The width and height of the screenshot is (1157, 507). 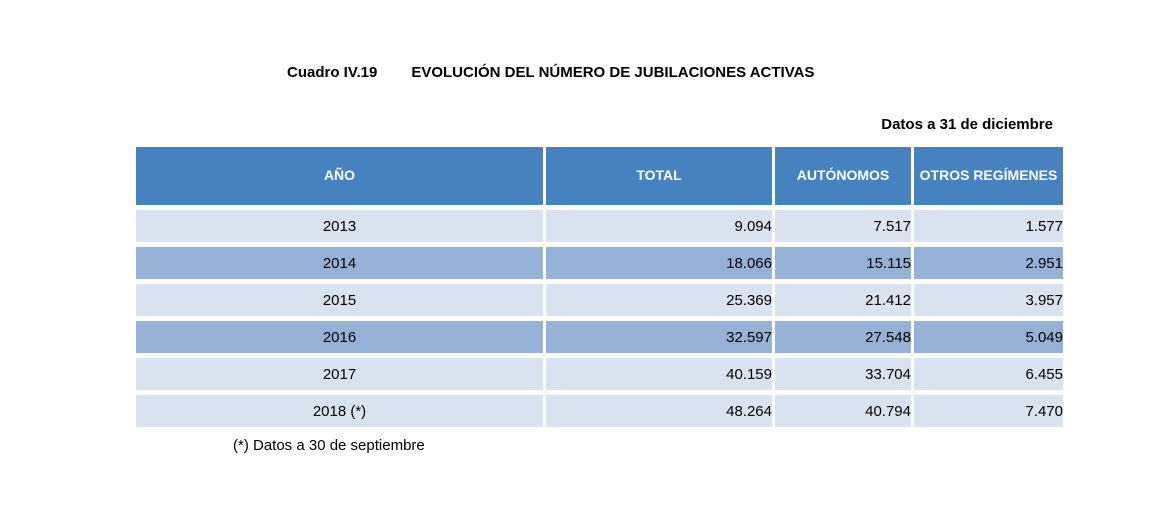 I want to click on table-row: 2017 40.159 33.704 6.455, so click(x=599, y=374).